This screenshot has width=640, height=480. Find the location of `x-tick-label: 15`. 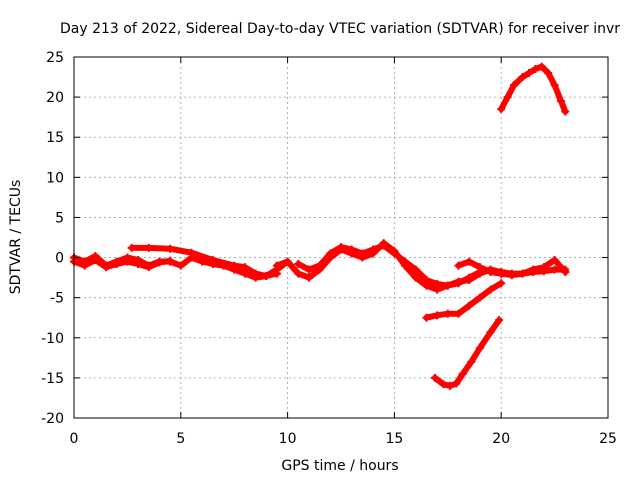

x-tick-label: 15 is located at coordinates (394, 439).